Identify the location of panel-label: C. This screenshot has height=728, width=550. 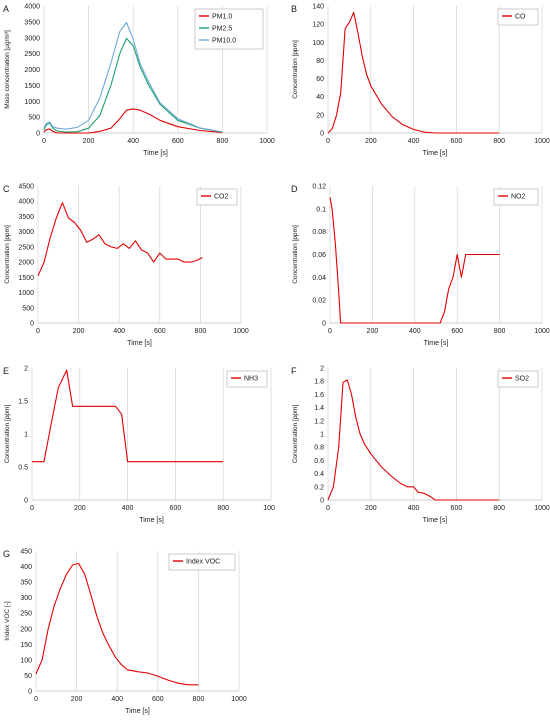
(6, 189).